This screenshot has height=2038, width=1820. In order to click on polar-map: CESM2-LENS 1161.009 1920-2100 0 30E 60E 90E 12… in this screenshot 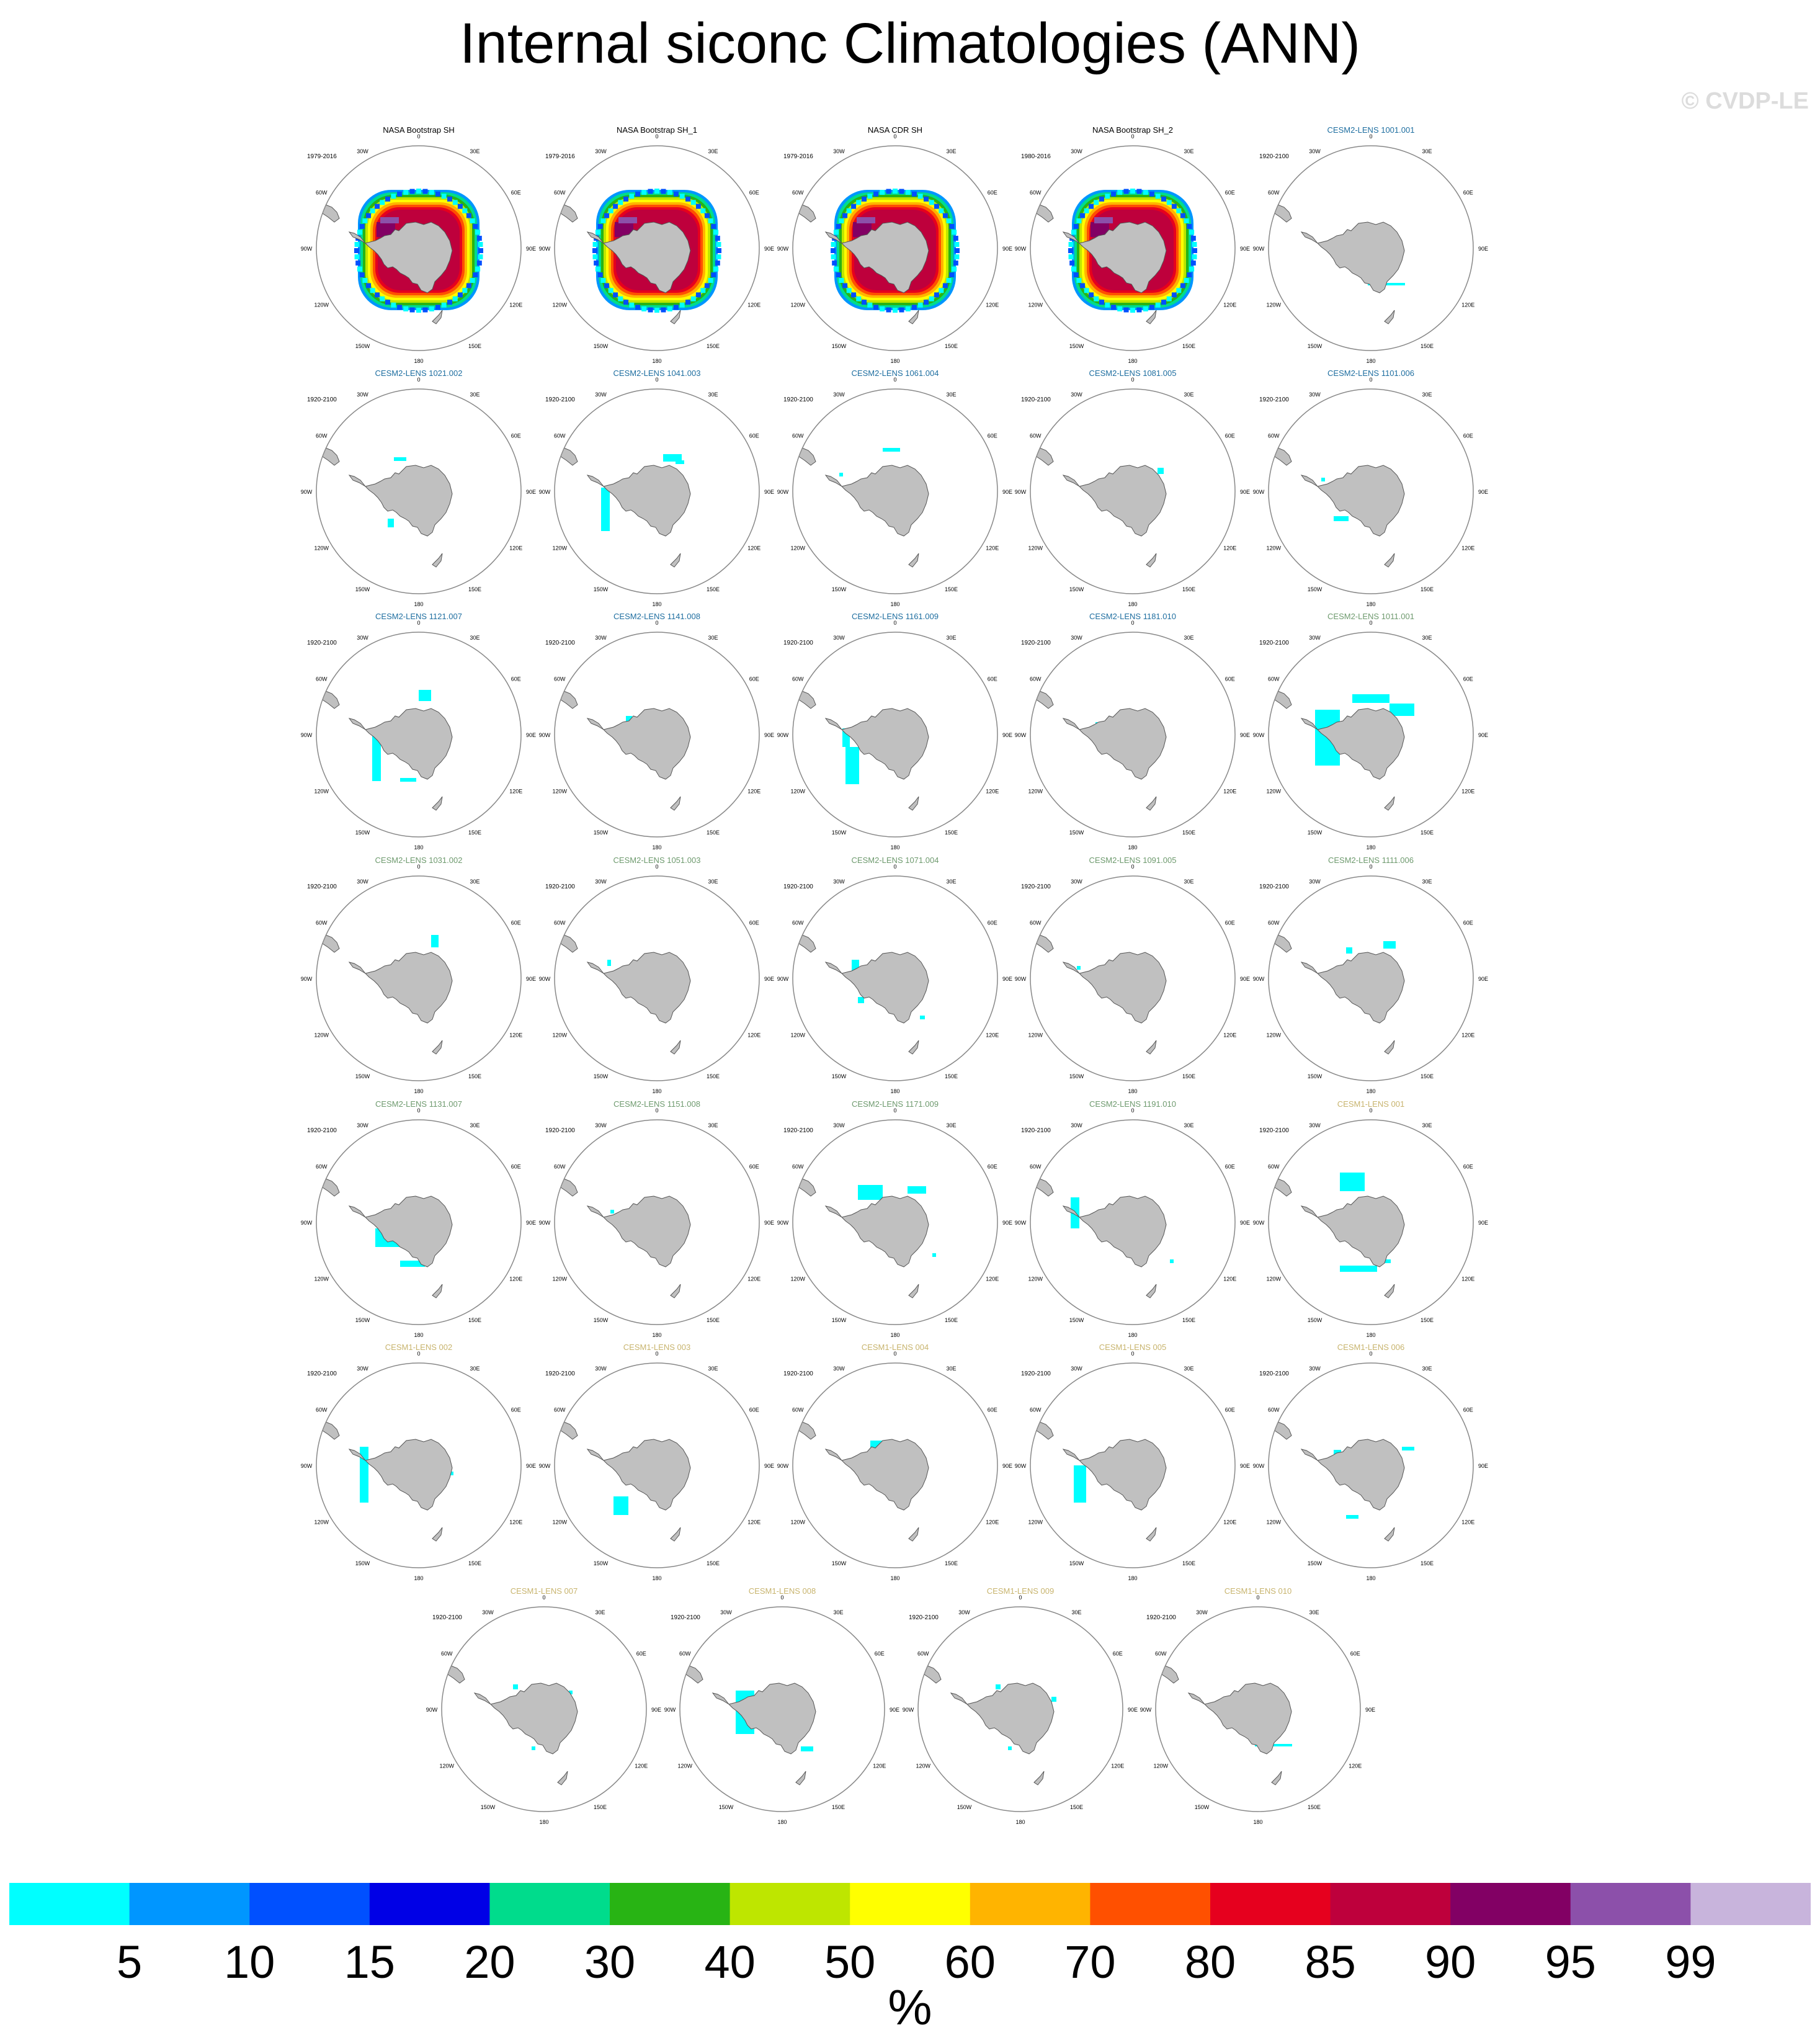, I will do `click(894, 731)`.